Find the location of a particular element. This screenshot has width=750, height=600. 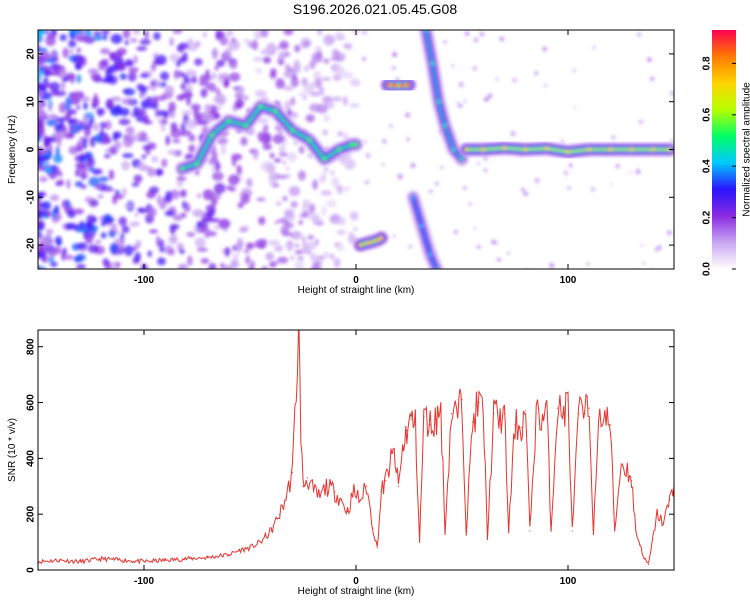

snr-xtick-label: 0 is located at coordinates (356, 581).